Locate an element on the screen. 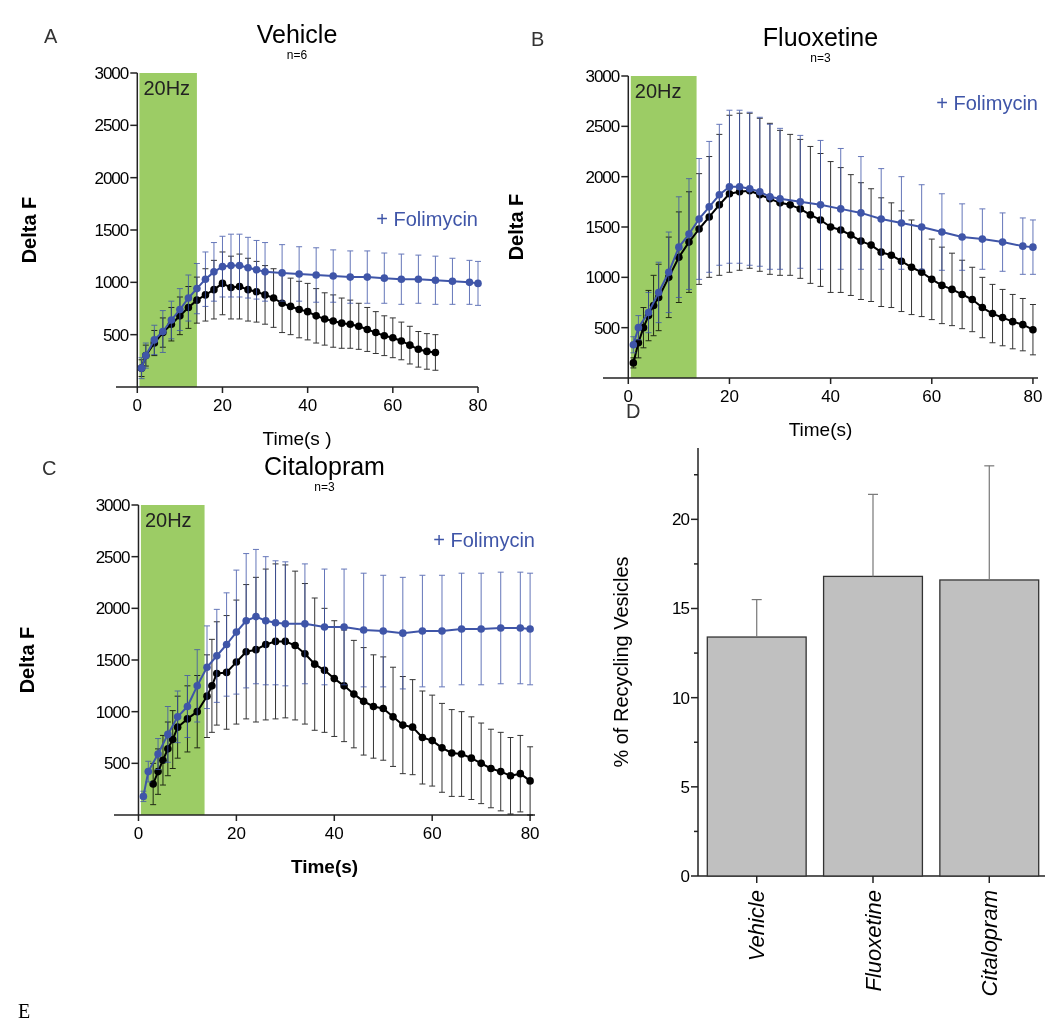 The width and height of the screenshot is (1045, 1028). y-axis-title: % of Recycling Vesicles is located at coordinates (621, 662).